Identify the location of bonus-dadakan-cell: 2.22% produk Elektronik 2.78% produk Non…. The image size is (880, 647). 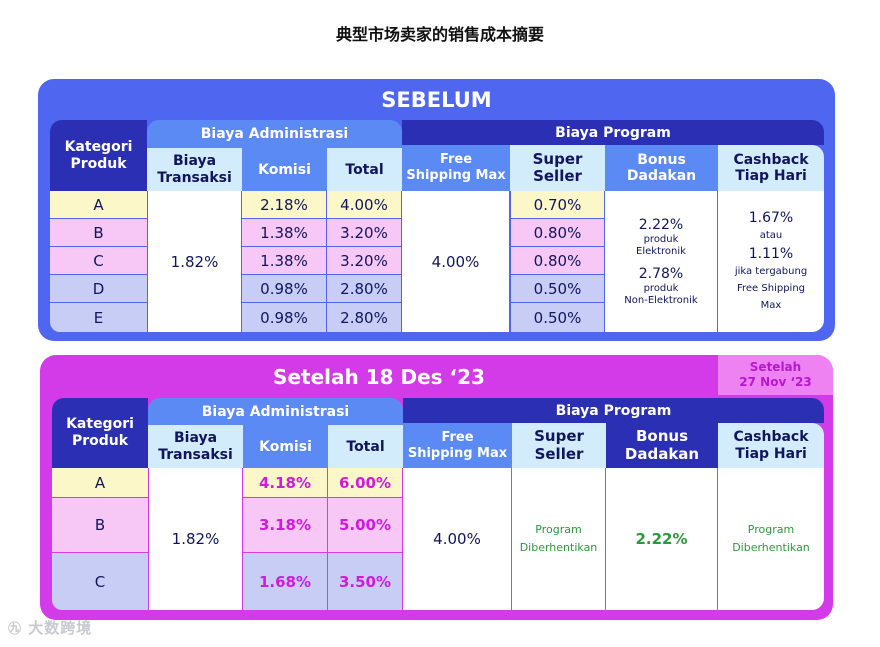
(661, 261).